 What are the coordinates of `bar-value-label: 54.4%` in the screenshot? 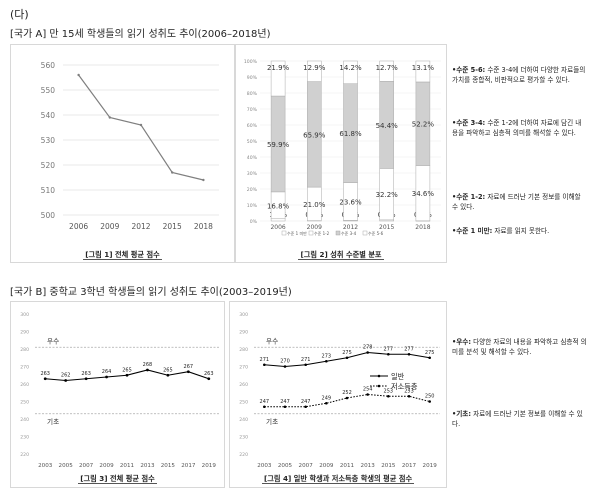 It's located at (387, 126).